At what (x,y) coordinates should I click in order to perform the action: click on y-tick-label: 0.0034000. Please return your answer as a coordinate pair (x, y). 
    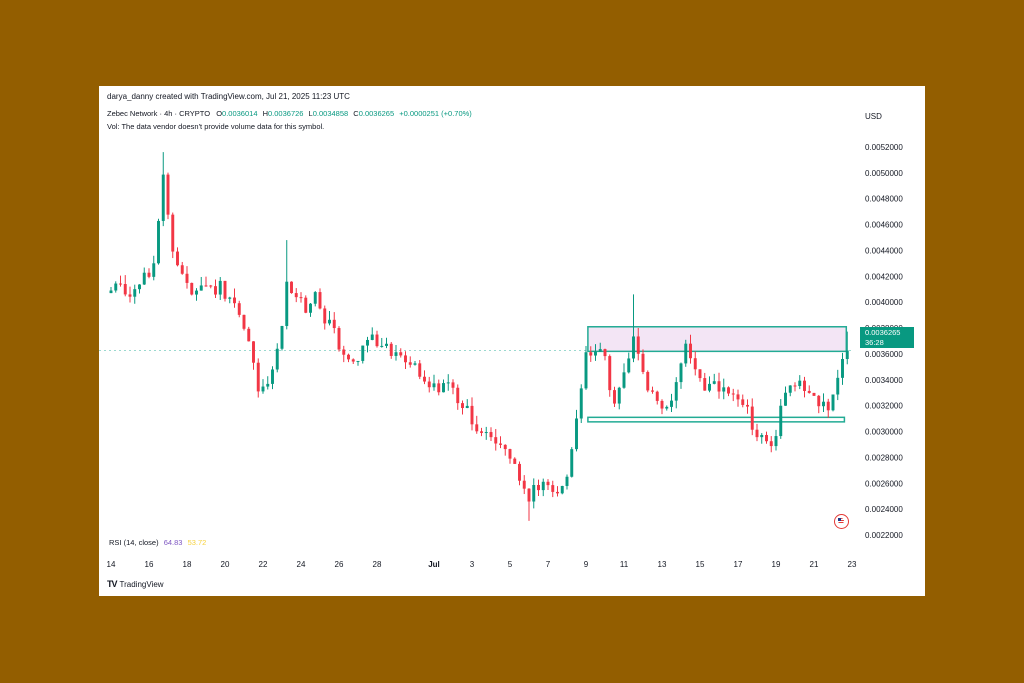
    Looking at the image, I should click on (884, 380).